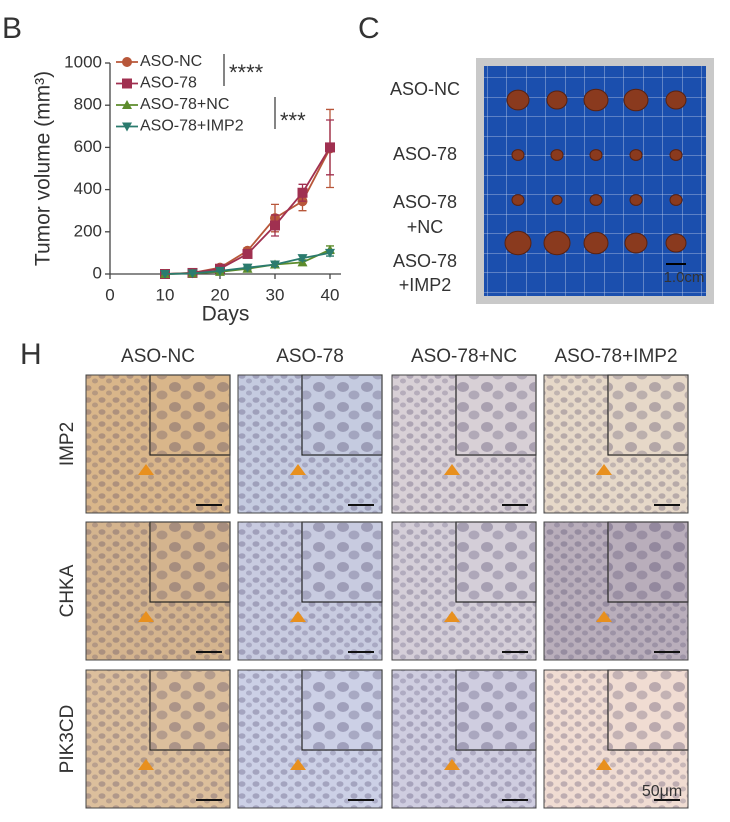 This screenshot has width=730, height=822. What do you see at coordinates (246, 72) in the screenshot?
I see `annotation: ****` at bounding box center [246, 72].